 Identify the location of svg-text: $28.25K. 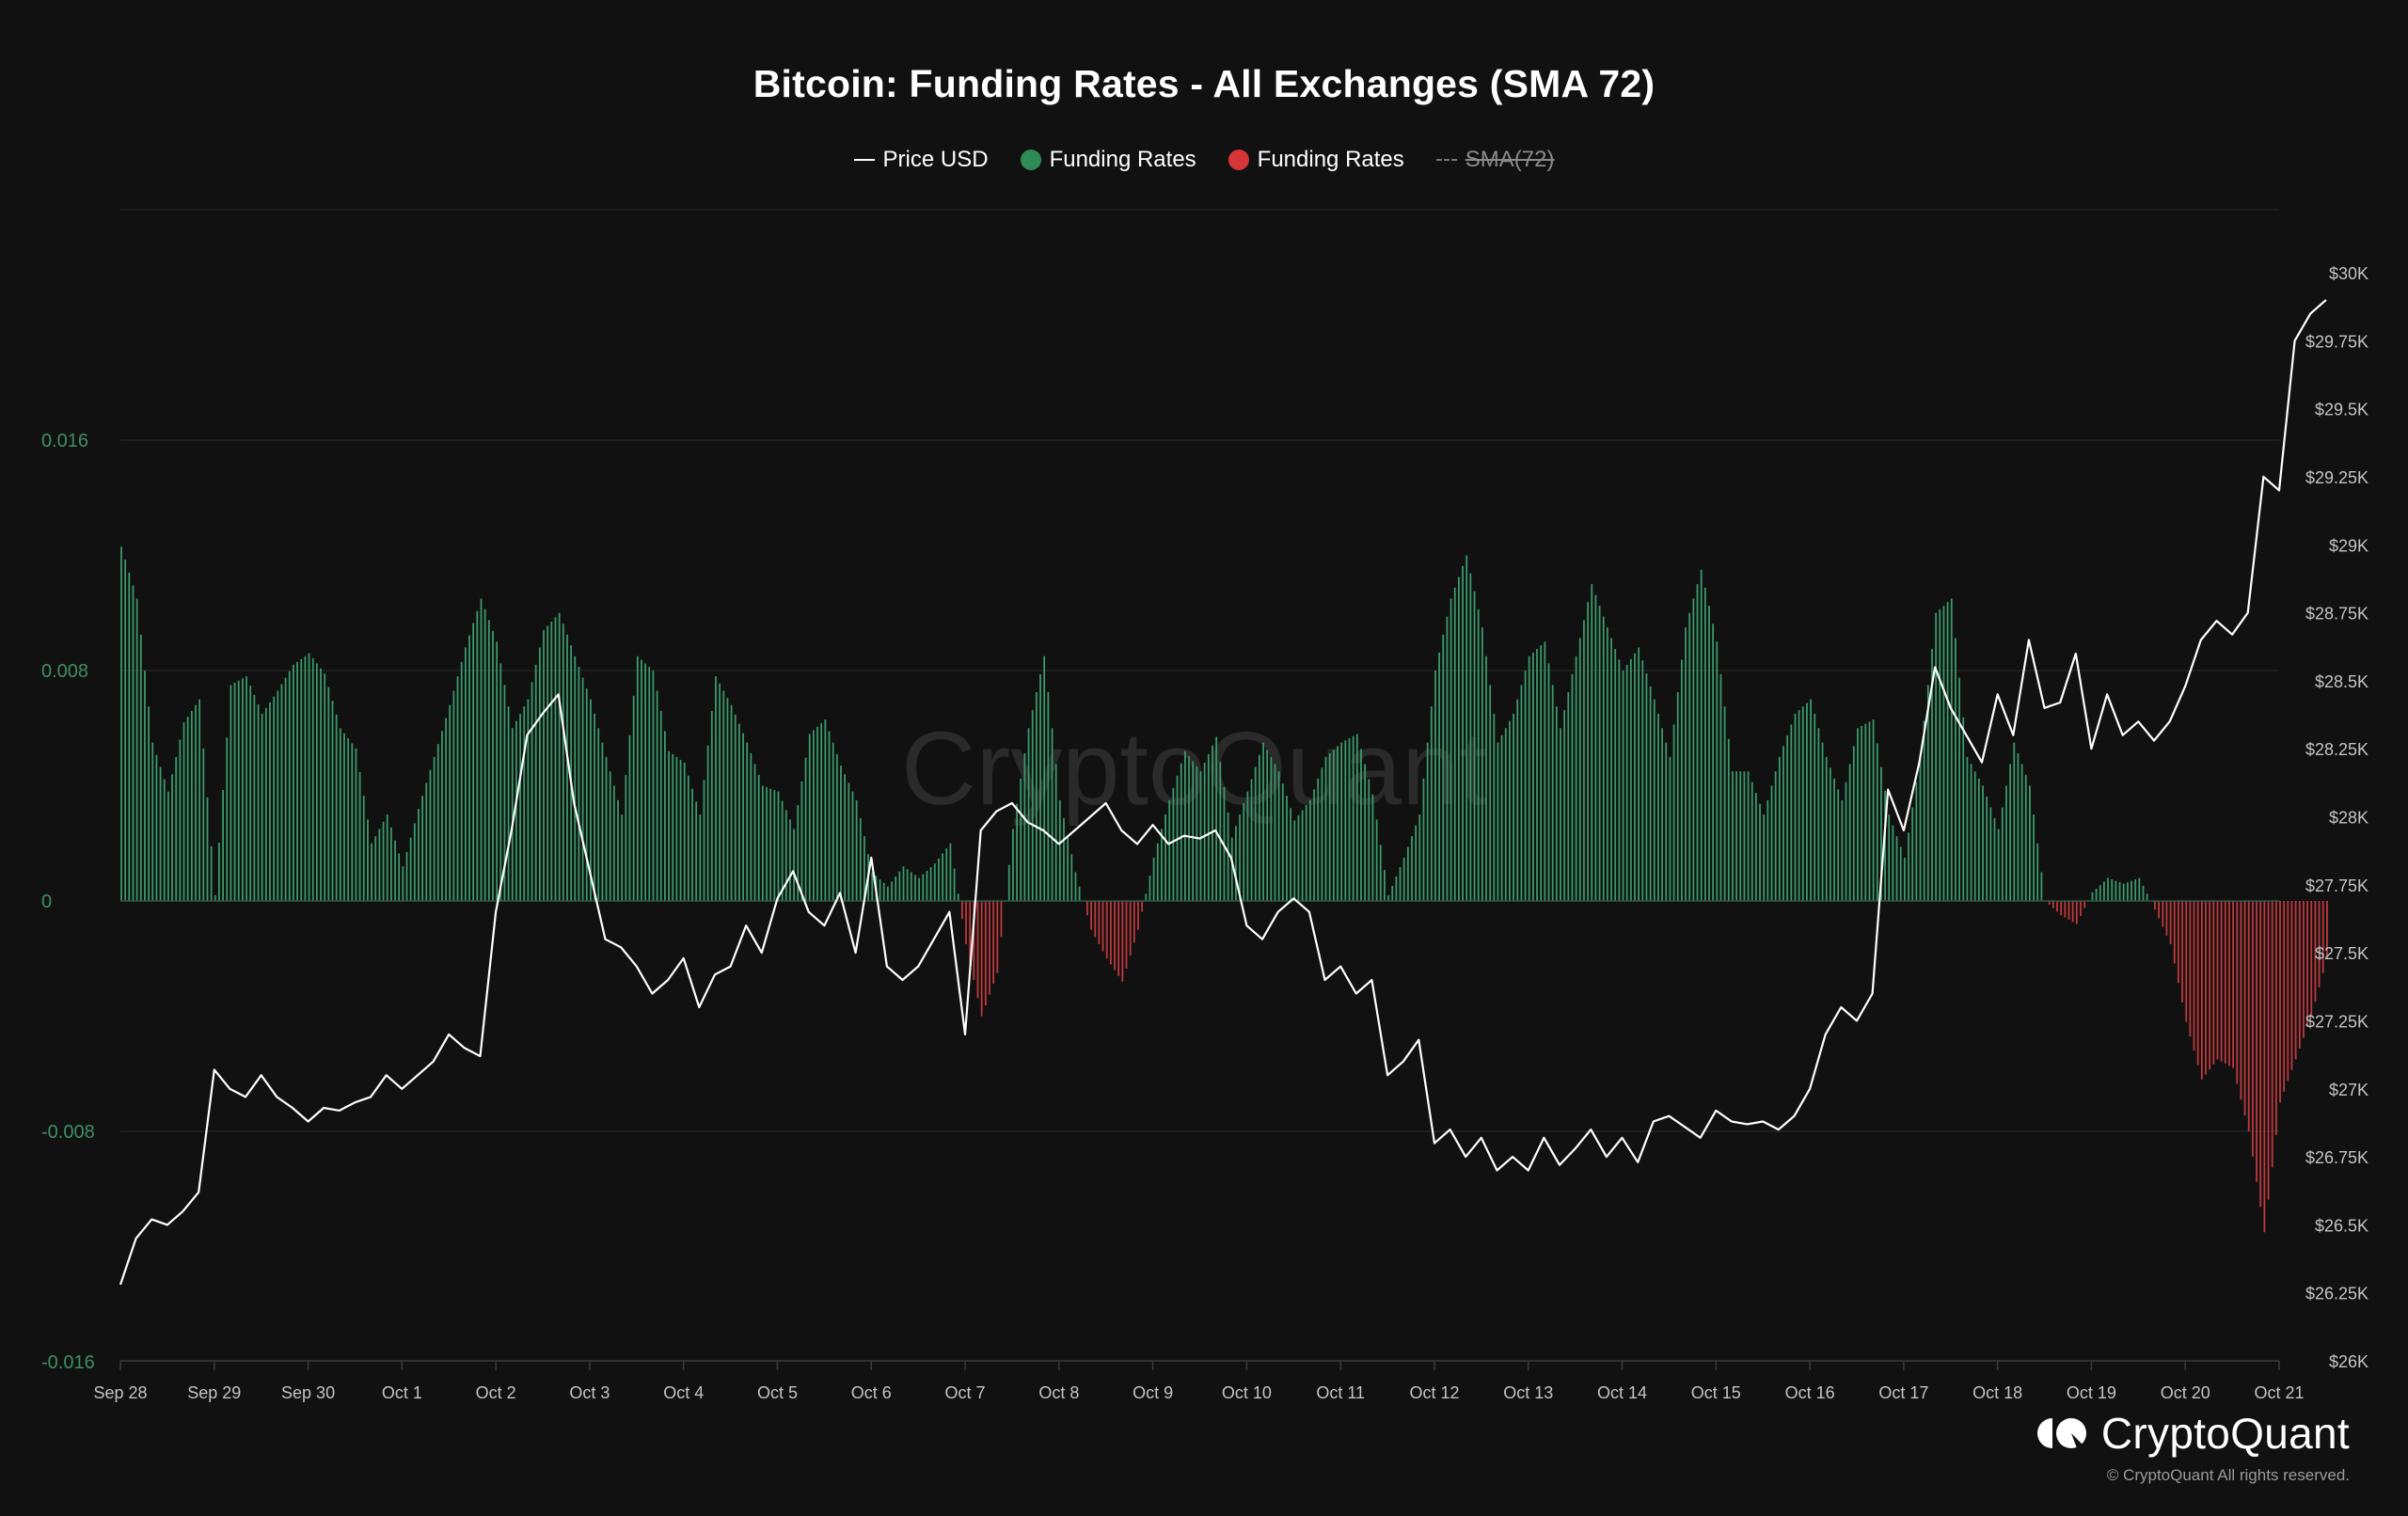
(2336, 749).